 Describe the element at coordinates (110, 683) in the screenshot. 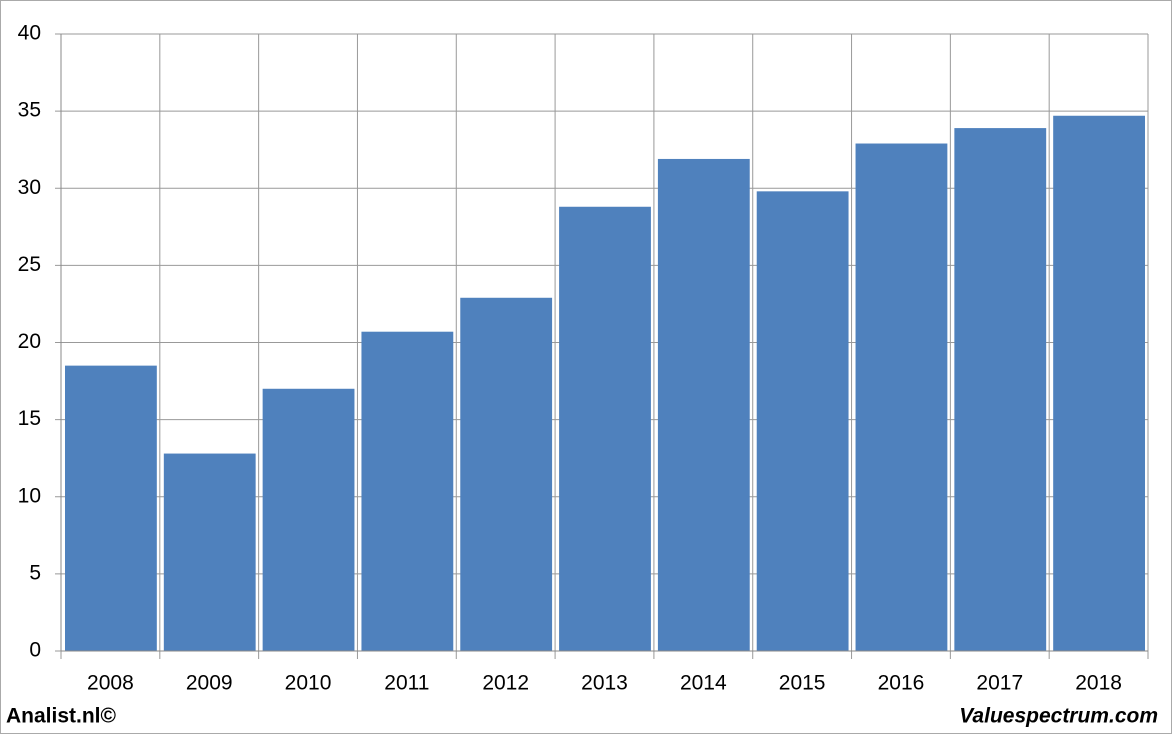

I see `x-tick-label: 2008` at that location.